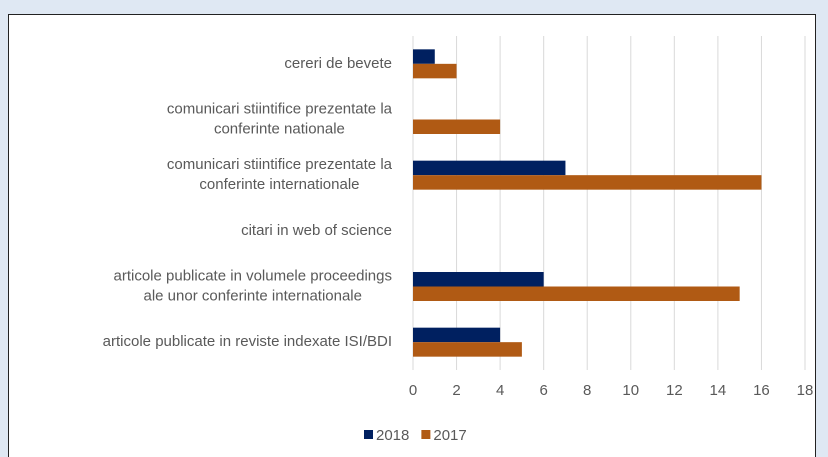 The image size is (828, 457). I want to click on legend-label: 2018, so click(392, 435).